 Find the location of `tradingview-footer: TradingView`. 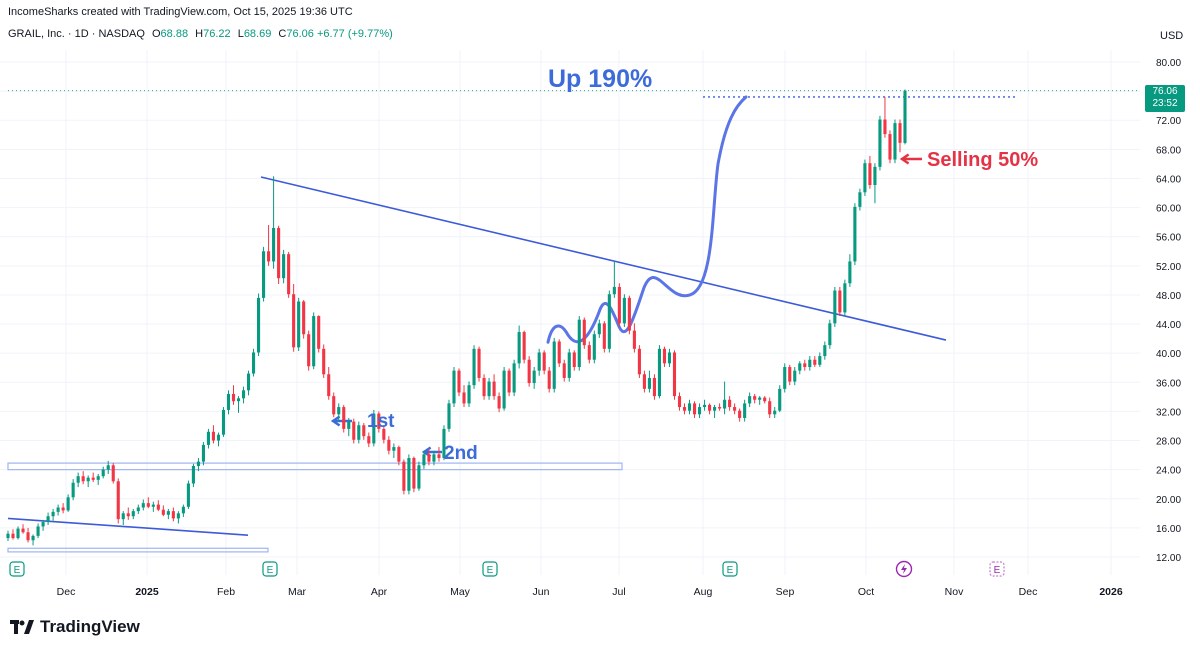

tradingview-footer: TradingView is located at coordinates (75, 627).